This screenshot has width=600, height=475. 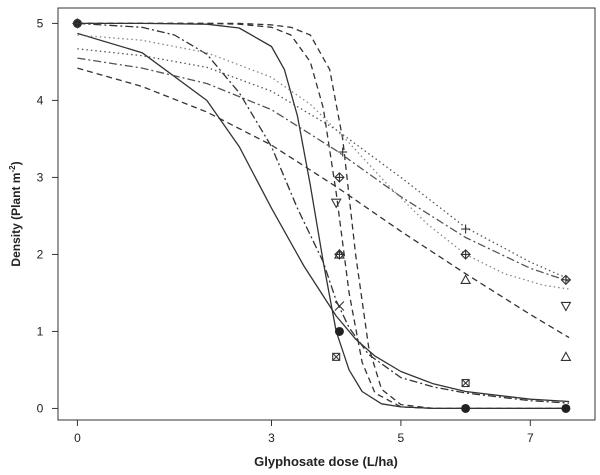 What do you see at coordinates (326, 461) in the screenshot?
I see `x-axis-label: Glyphosate dose (L/ha)` at bounding box center [326, 461].